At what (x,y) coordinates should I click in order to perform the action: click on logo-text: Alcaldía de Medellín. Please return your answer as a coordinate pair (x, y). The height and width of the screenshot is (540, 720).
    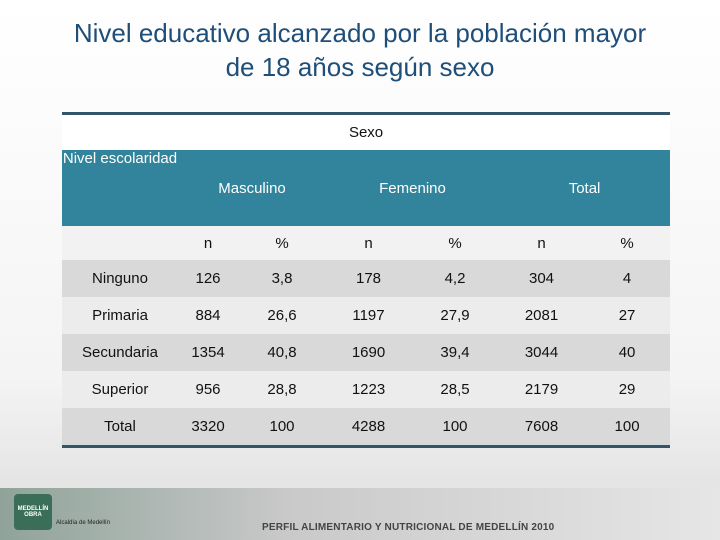
    Looking at the image, I should click on (83, 523).